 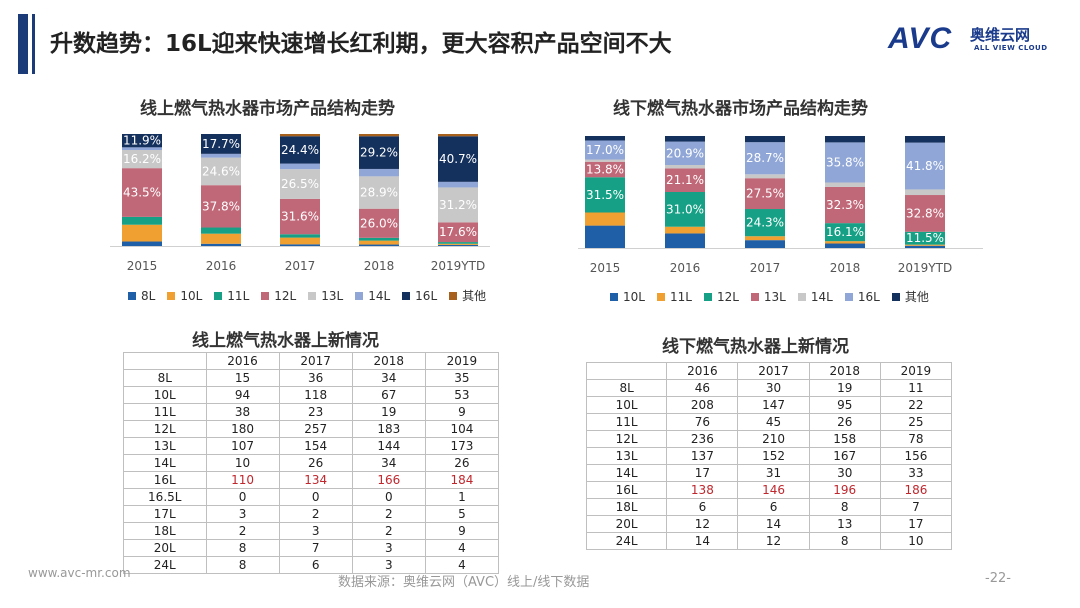 What do you see at coordinates (458, 205) in the screenshot?
I see `online-bar-2019YTD-13L` at bounding box center [458, 205].